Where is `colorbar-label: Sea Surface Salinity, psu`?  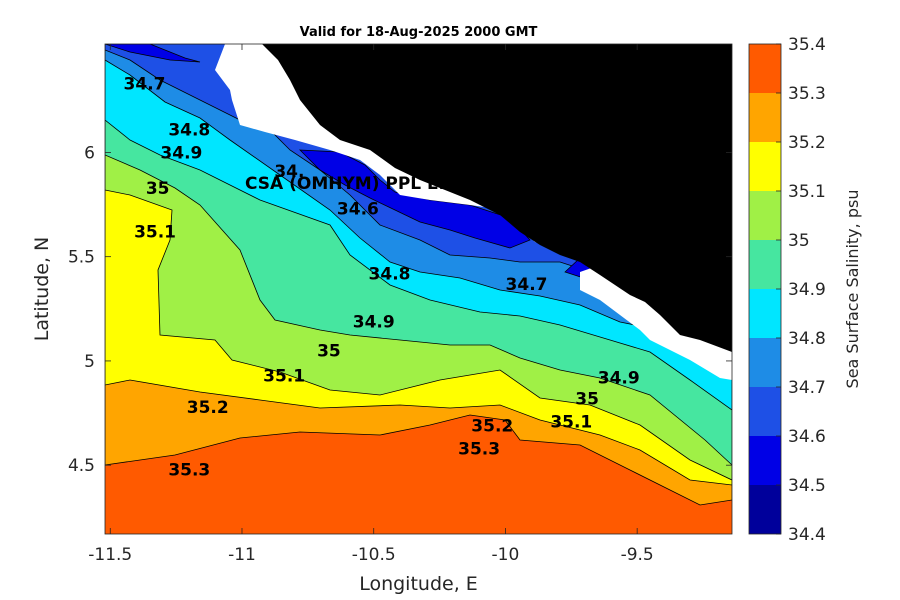
colorbar-label: Sea Surface Salinity, psu is located at coordinates (852, 289).